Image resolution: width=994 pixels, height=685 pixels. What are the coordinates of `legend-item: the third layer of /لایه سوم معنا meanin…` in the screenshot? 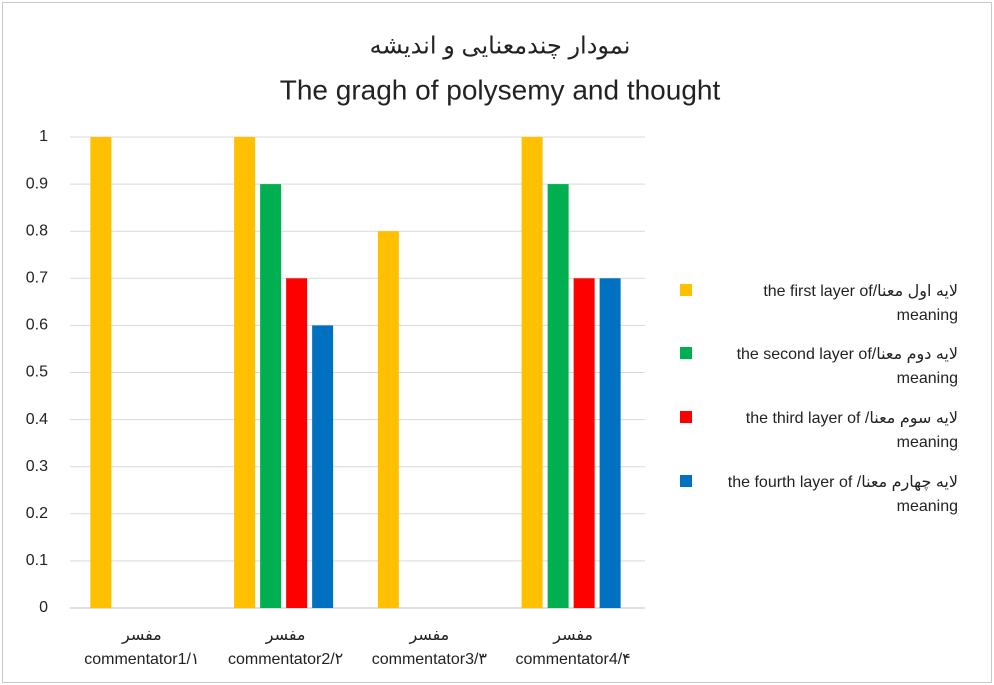 It's located at (820, 431).